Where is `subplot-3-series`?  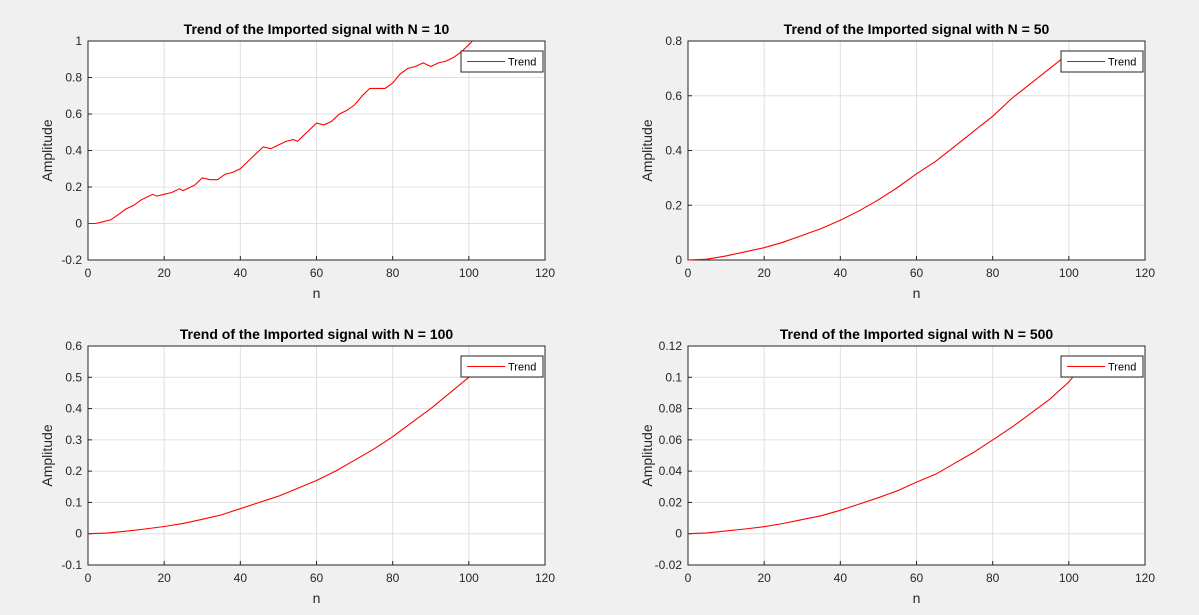 subplot-3-series is located at coordinates (280, 454).